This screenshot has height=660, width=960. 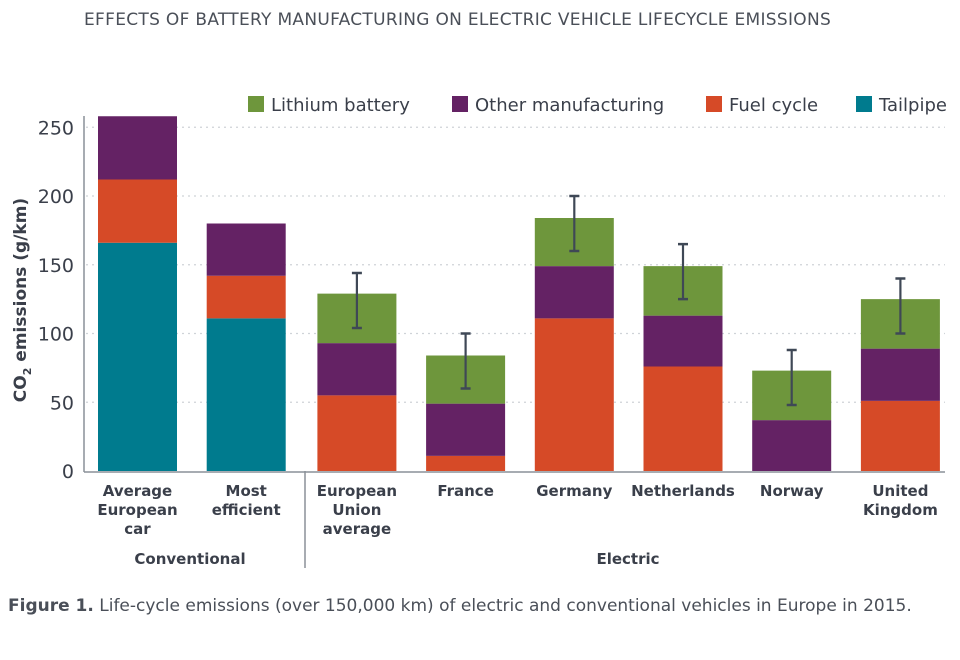 What do you see at coordinates (900, 491) in the screenshot?
I see `x-tick-label: United` at bounding box center [900, 491].